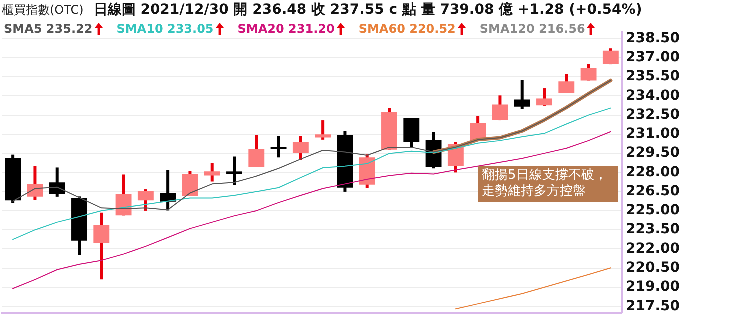 This screenshot has height=327, width=740. What do you see at coordinates (48, 29) in the screenshot?
I see `text: SMA5 235.22` at bounding box center [48, 29].